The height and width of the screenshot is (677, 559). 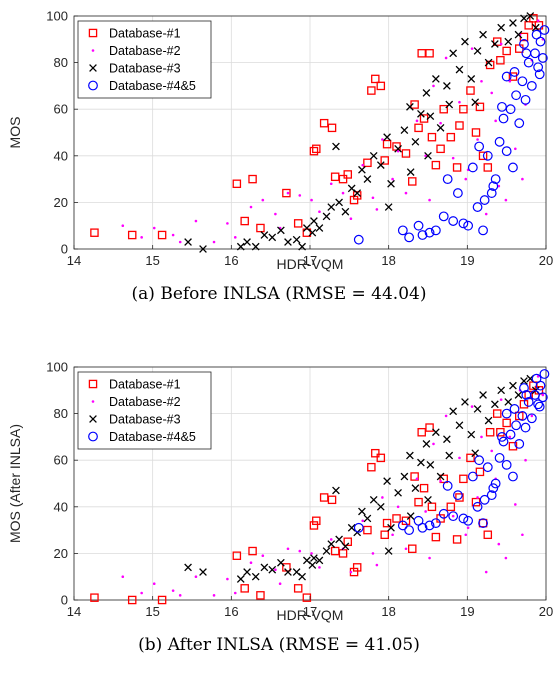 What do you see at coordinates (152, 611) in the screenshot?
I see `x-tick-label: 15` at bounding box center [152, 611].